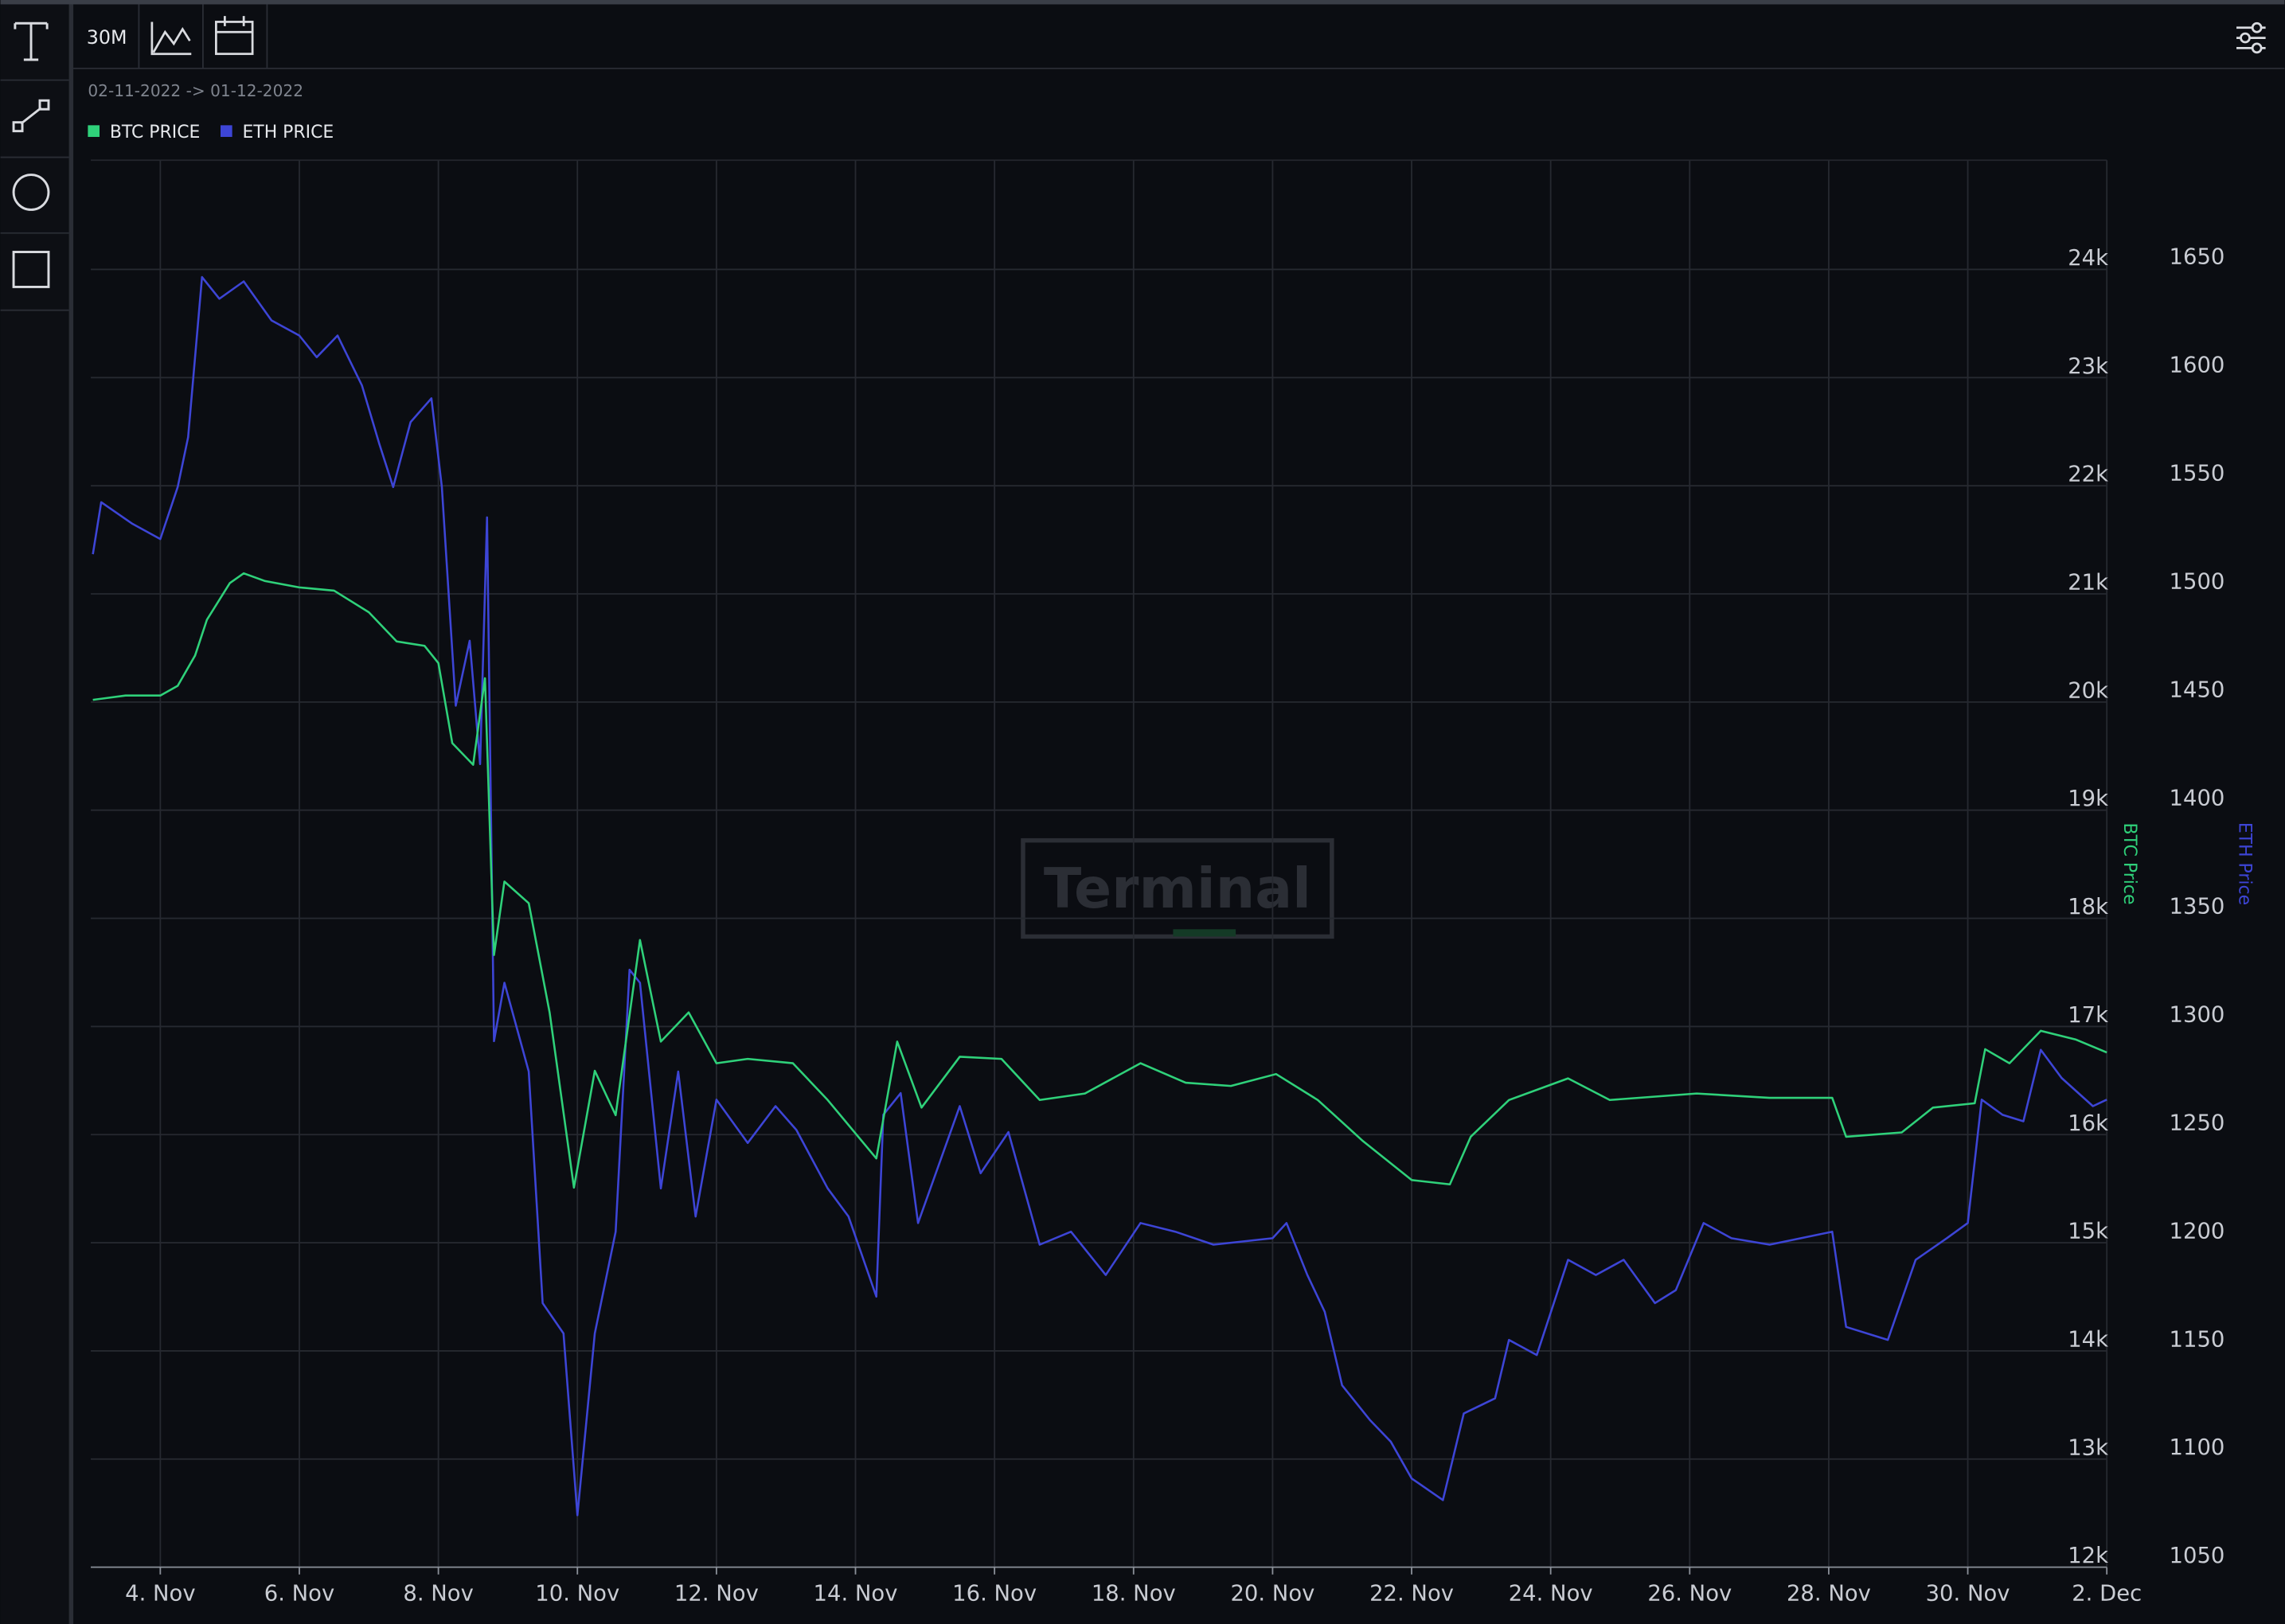 Image resolution: width=2285 pixels, height=1624 pixels. What do you see at coordinates (716, 1594) in the screenshot?
I see `x-tick-label: 12. Nov` at bounding box center [716, 1594].